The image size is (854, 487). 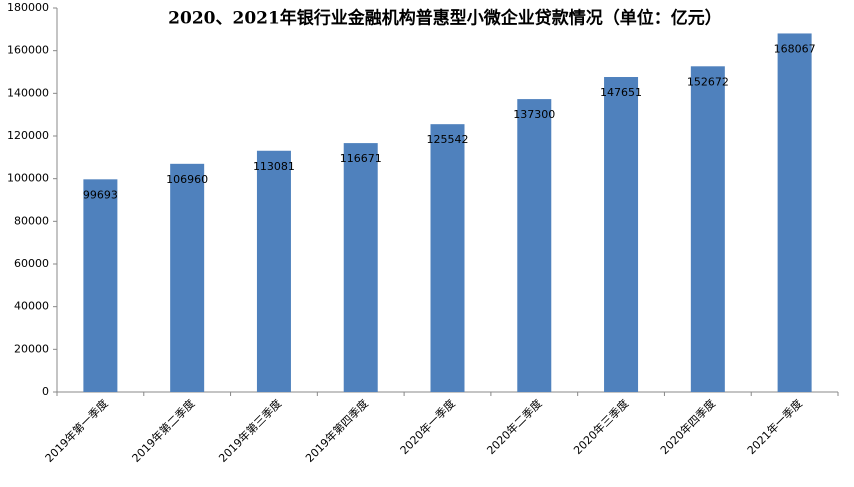 What do you see at coordinates (336, 430) in the screenshot?
I see `x-tick-label: 2019年第四季度` at bounding box center [336, 430].